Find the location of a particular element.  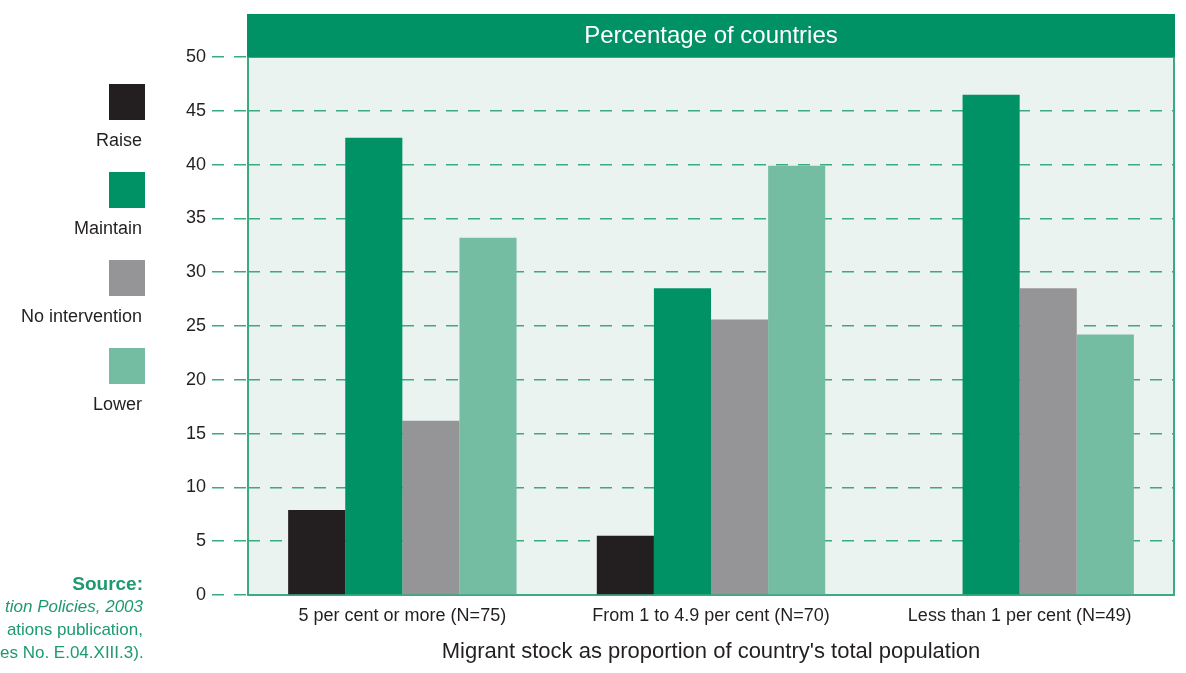

x-tick-label: From 1 to 4.9 per cent (N=70) is located at coordinates (711, 614).